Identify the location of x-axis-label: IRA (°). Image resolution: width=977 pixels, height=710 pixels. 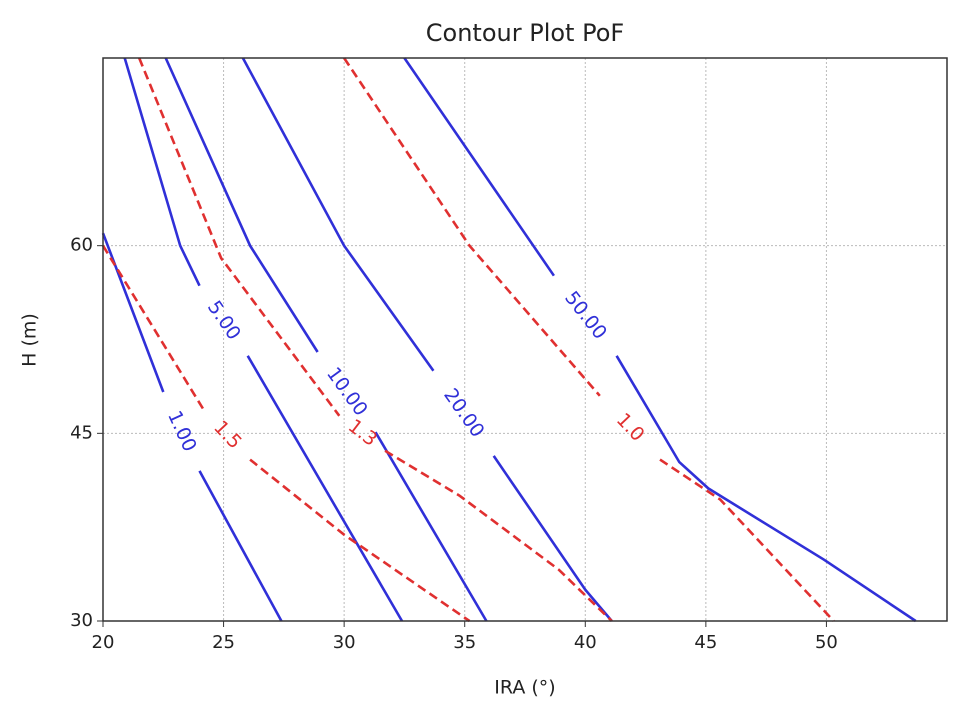
(524, 688).